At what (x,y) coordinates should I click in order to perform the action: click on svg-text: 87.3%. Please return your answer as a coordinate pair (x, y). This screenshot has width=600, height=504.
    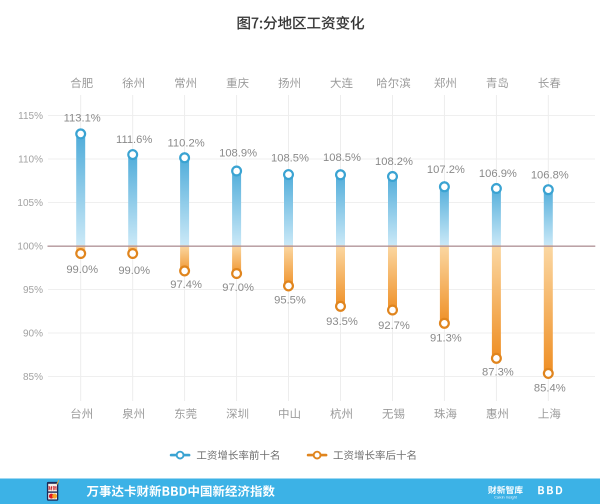
    Looking at the image, I should click on (498, 373).